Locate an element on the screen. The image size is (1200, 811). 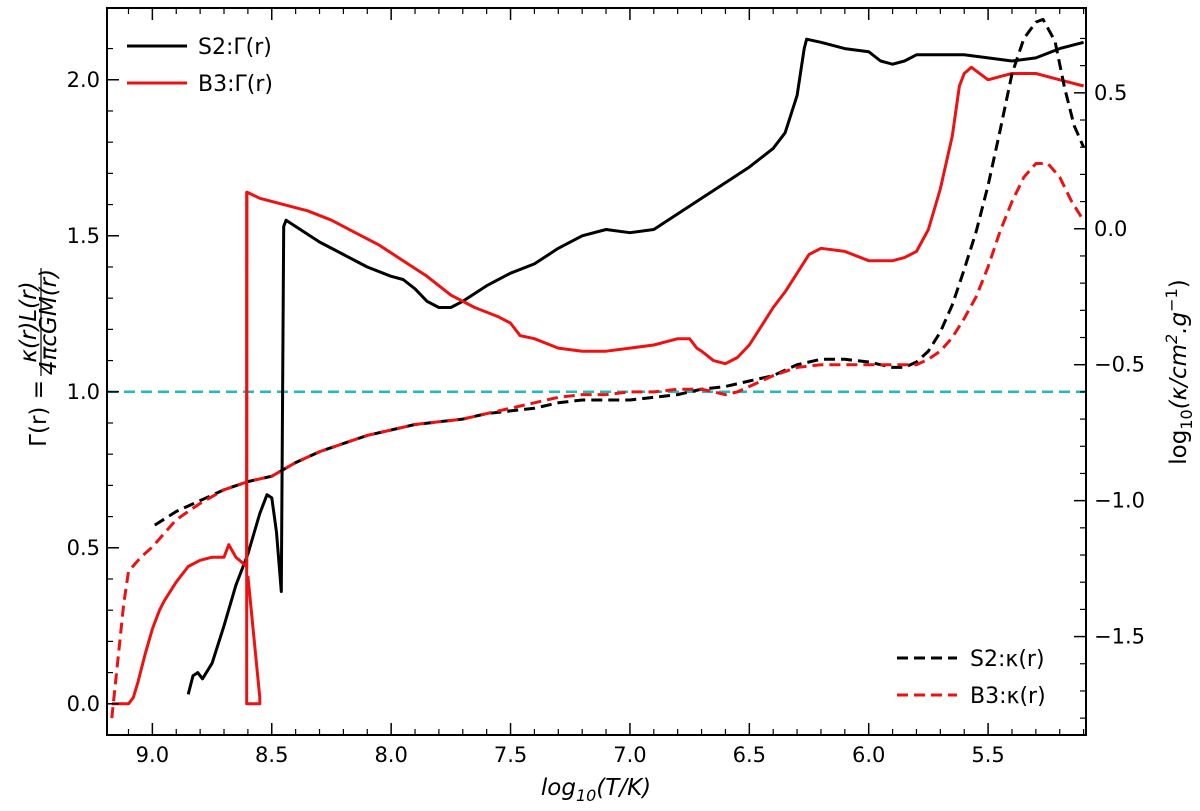
x-axis-label-main: log is located at coordinates (558, 788).